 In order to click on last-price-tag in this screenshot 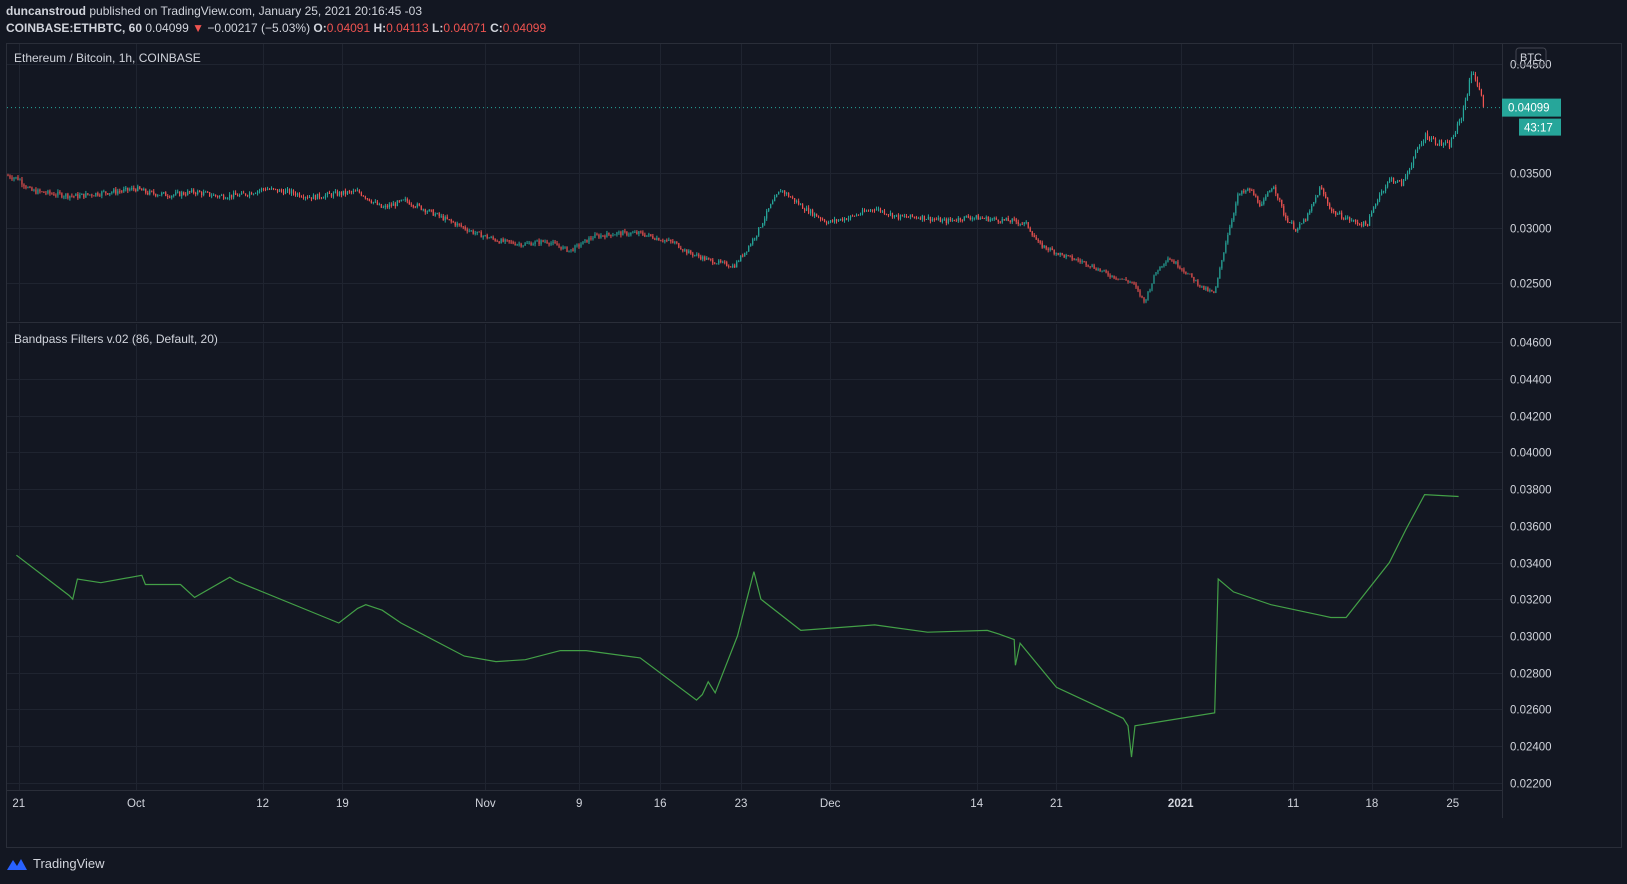, I will do `click(1531, 107)`.